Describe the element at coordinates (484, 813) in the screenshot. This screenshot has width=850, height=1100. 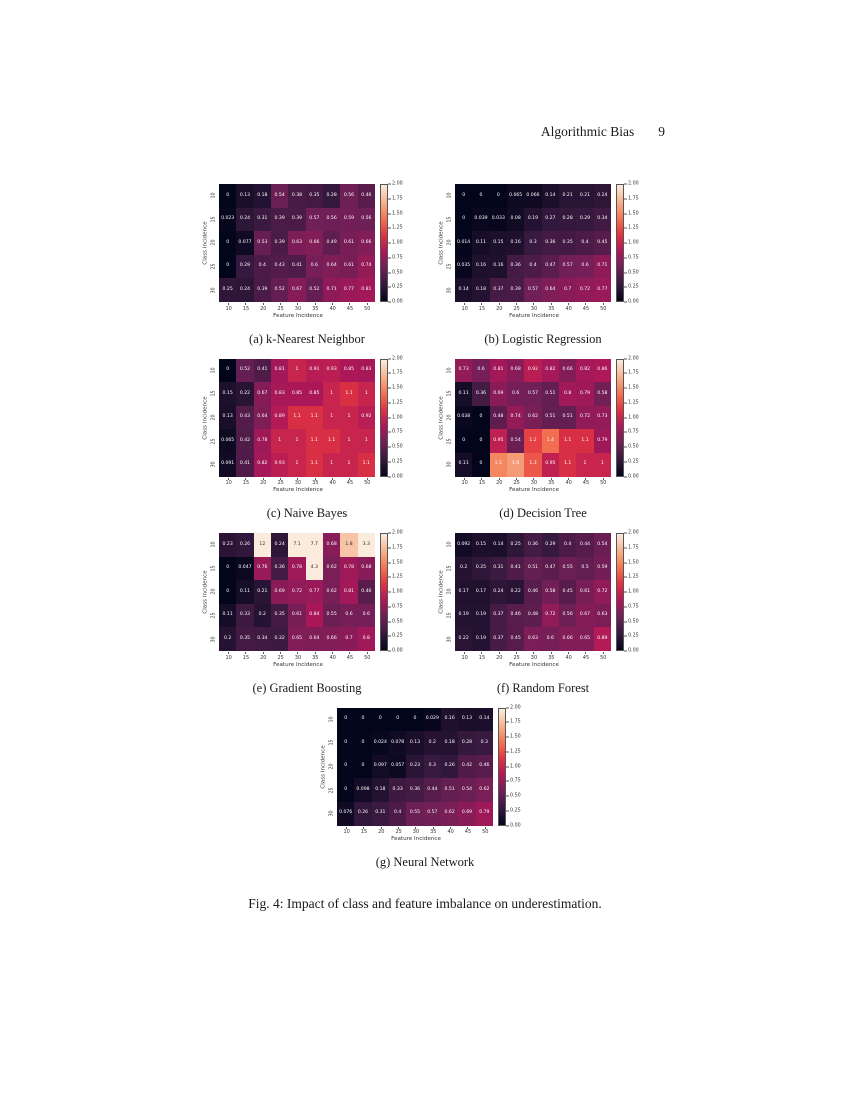
I see `heatmap-cell: 0.79` at that location.